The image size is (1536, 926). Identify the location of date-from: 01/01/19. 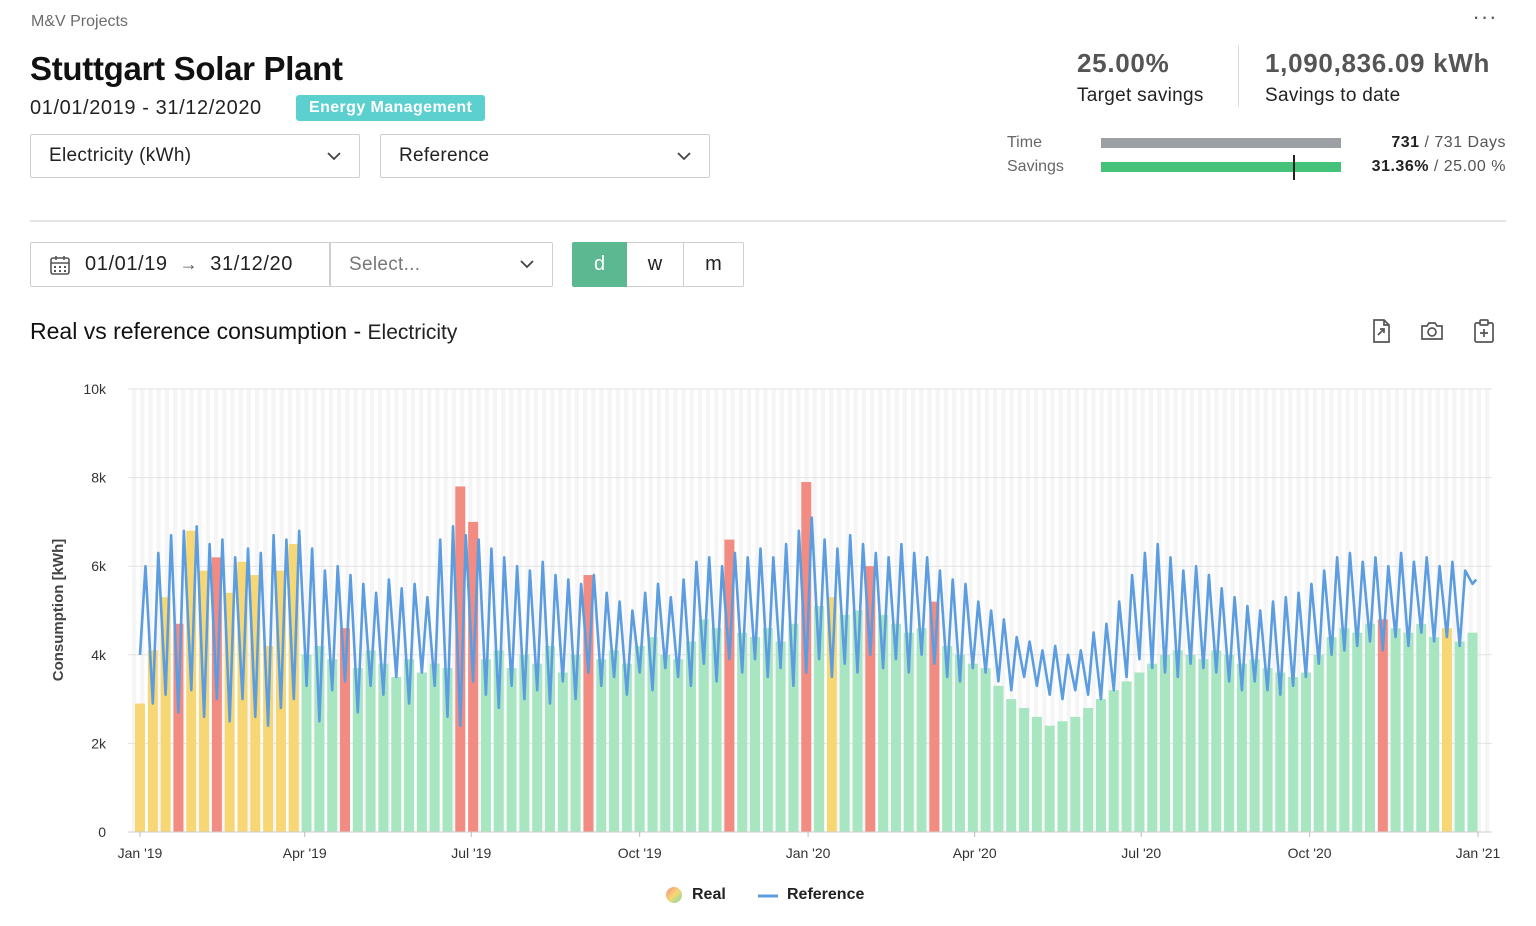
(126, 264).